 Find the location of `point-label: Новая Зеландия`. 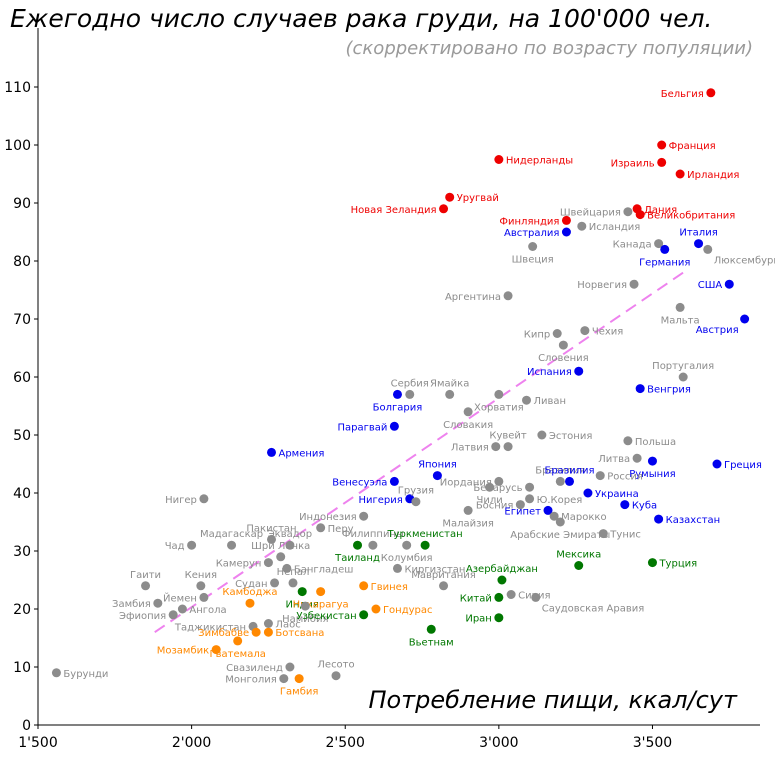

point-label: Новая Зеландия is located at coordinates (394, 210).